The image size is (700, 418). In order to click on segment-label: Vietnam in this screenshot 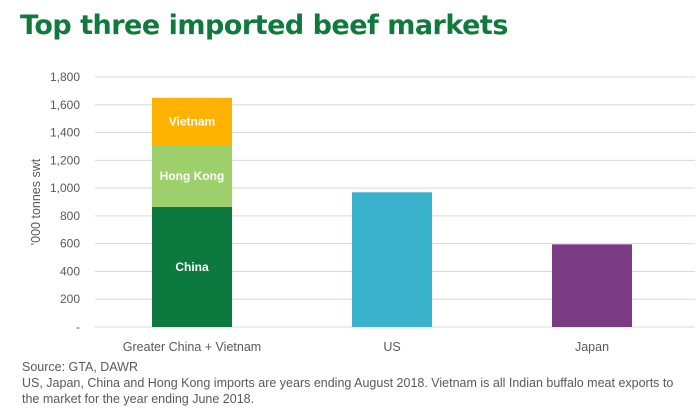, I will do `click(192, 121)`.